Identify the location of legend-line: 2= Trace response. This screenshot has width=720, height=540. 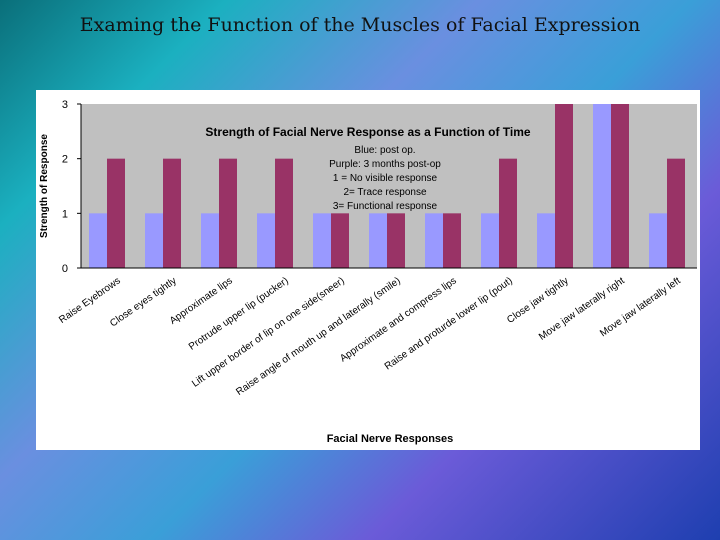
(385, 192).